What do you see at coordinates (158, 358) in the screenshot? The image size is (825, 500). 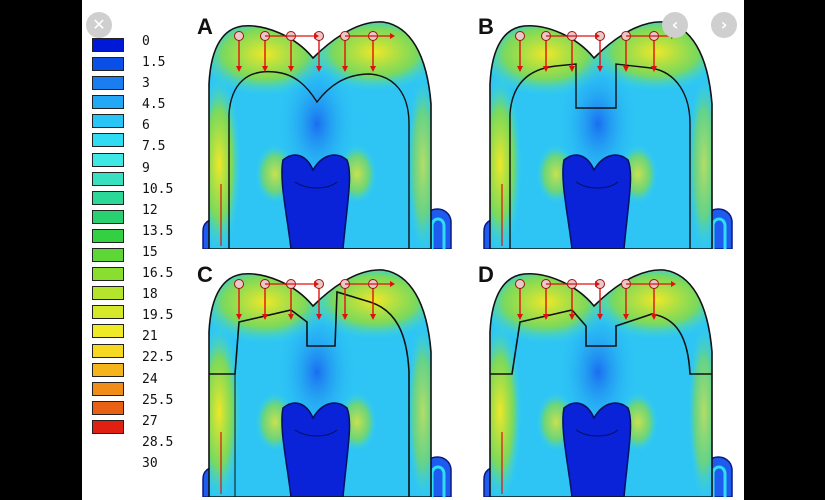 I see `legend-label: 22.5` at bounding box center [158, 358].